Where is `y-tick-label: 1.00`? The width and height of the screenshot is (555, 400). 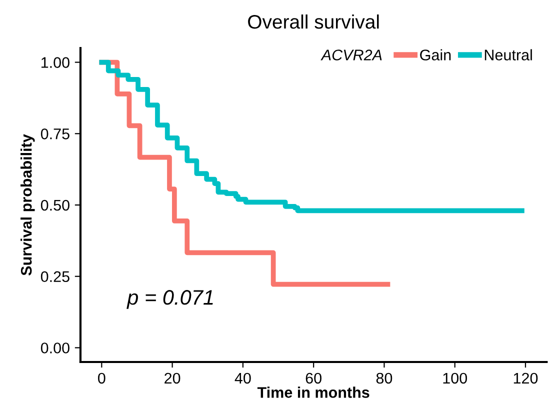
y-tick-label: 1.00 is located at coordinates (55, 62).